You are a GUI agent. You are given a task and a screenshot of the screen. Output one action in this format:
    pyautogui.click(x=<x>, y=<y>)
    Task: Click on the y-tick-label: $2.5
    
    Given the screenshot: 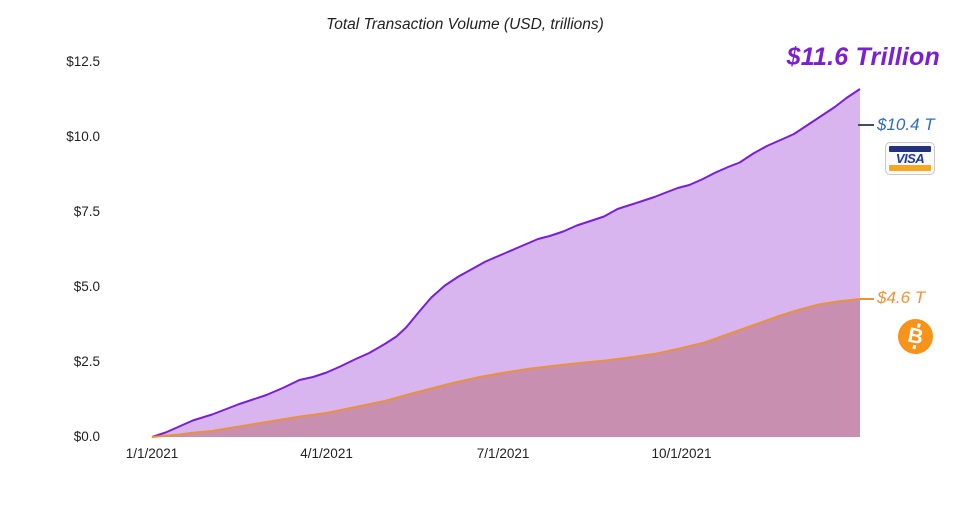 What is the action you would take?
    pyautogui.click(x=86, y=361)
    